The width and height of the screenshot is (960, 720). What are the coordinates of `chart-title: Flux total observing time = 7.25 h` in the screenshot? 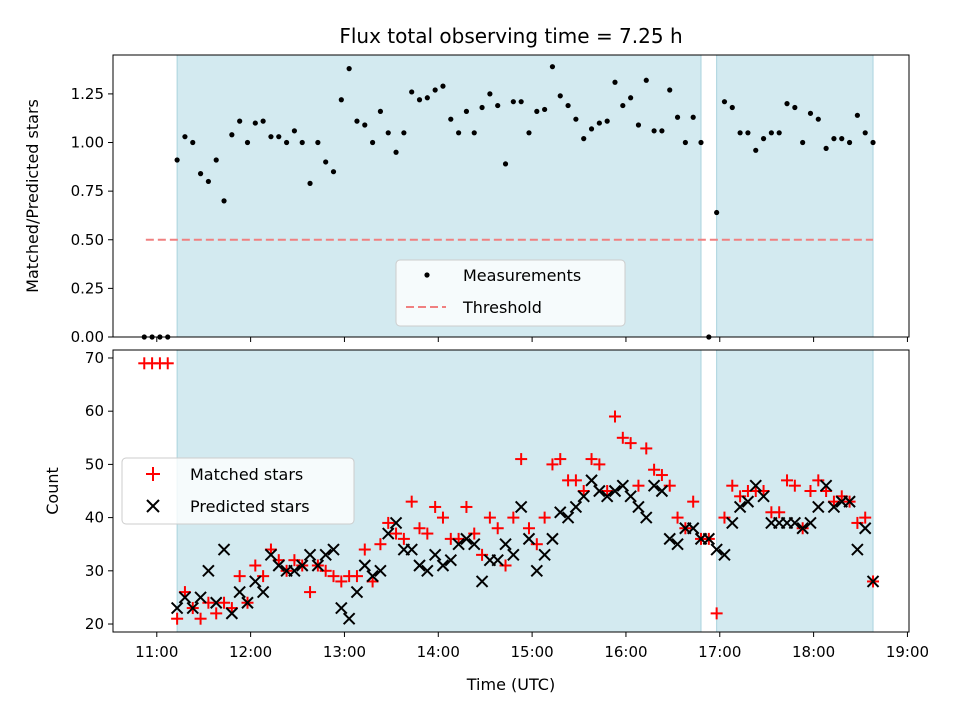 It's located at (510, 36).